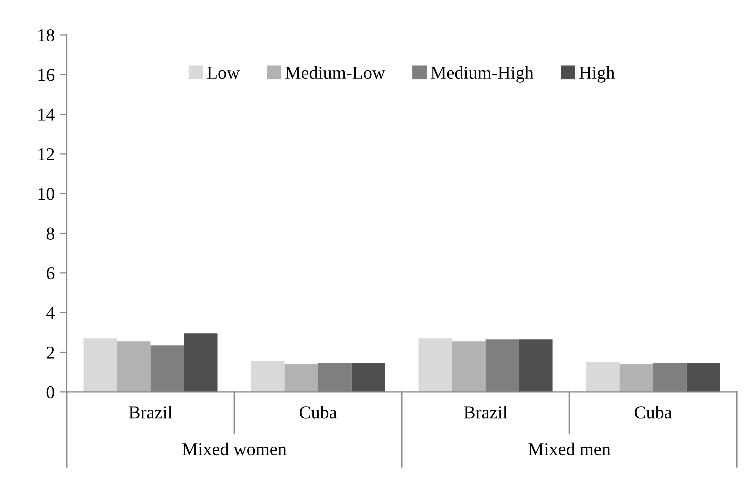  What do you see at coordinates (597, 74) in the screenshot?
I see `legend-label: High` at bounding box center [597, 74].